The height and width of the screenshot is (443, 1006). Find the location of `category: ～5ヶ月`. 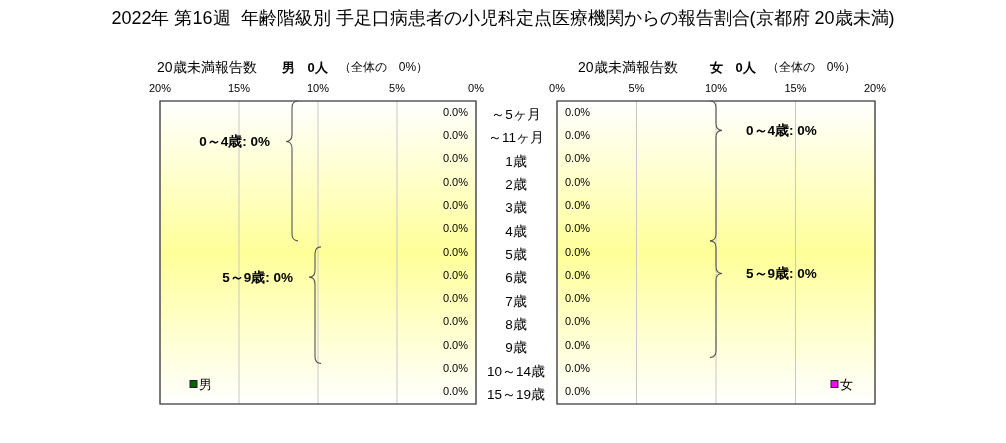

category: ～5ヶ月 is located at coordinates (516, 115).